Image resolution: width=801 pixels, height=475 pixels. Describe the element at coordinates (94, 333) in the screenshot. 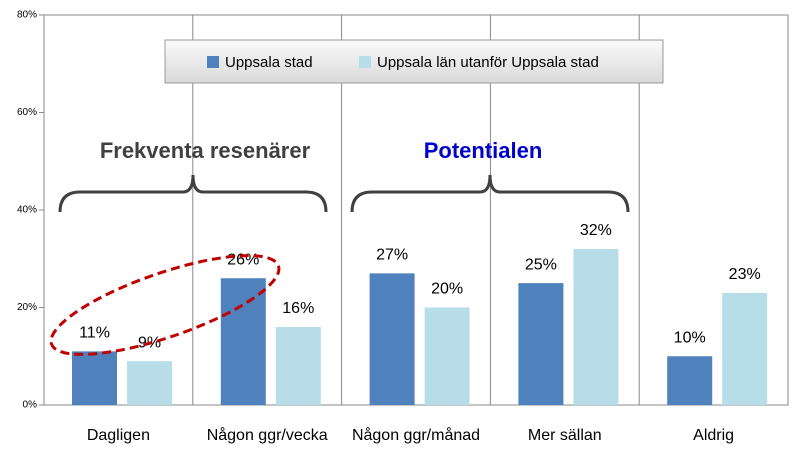

I see `data-label: 11%` at that location.